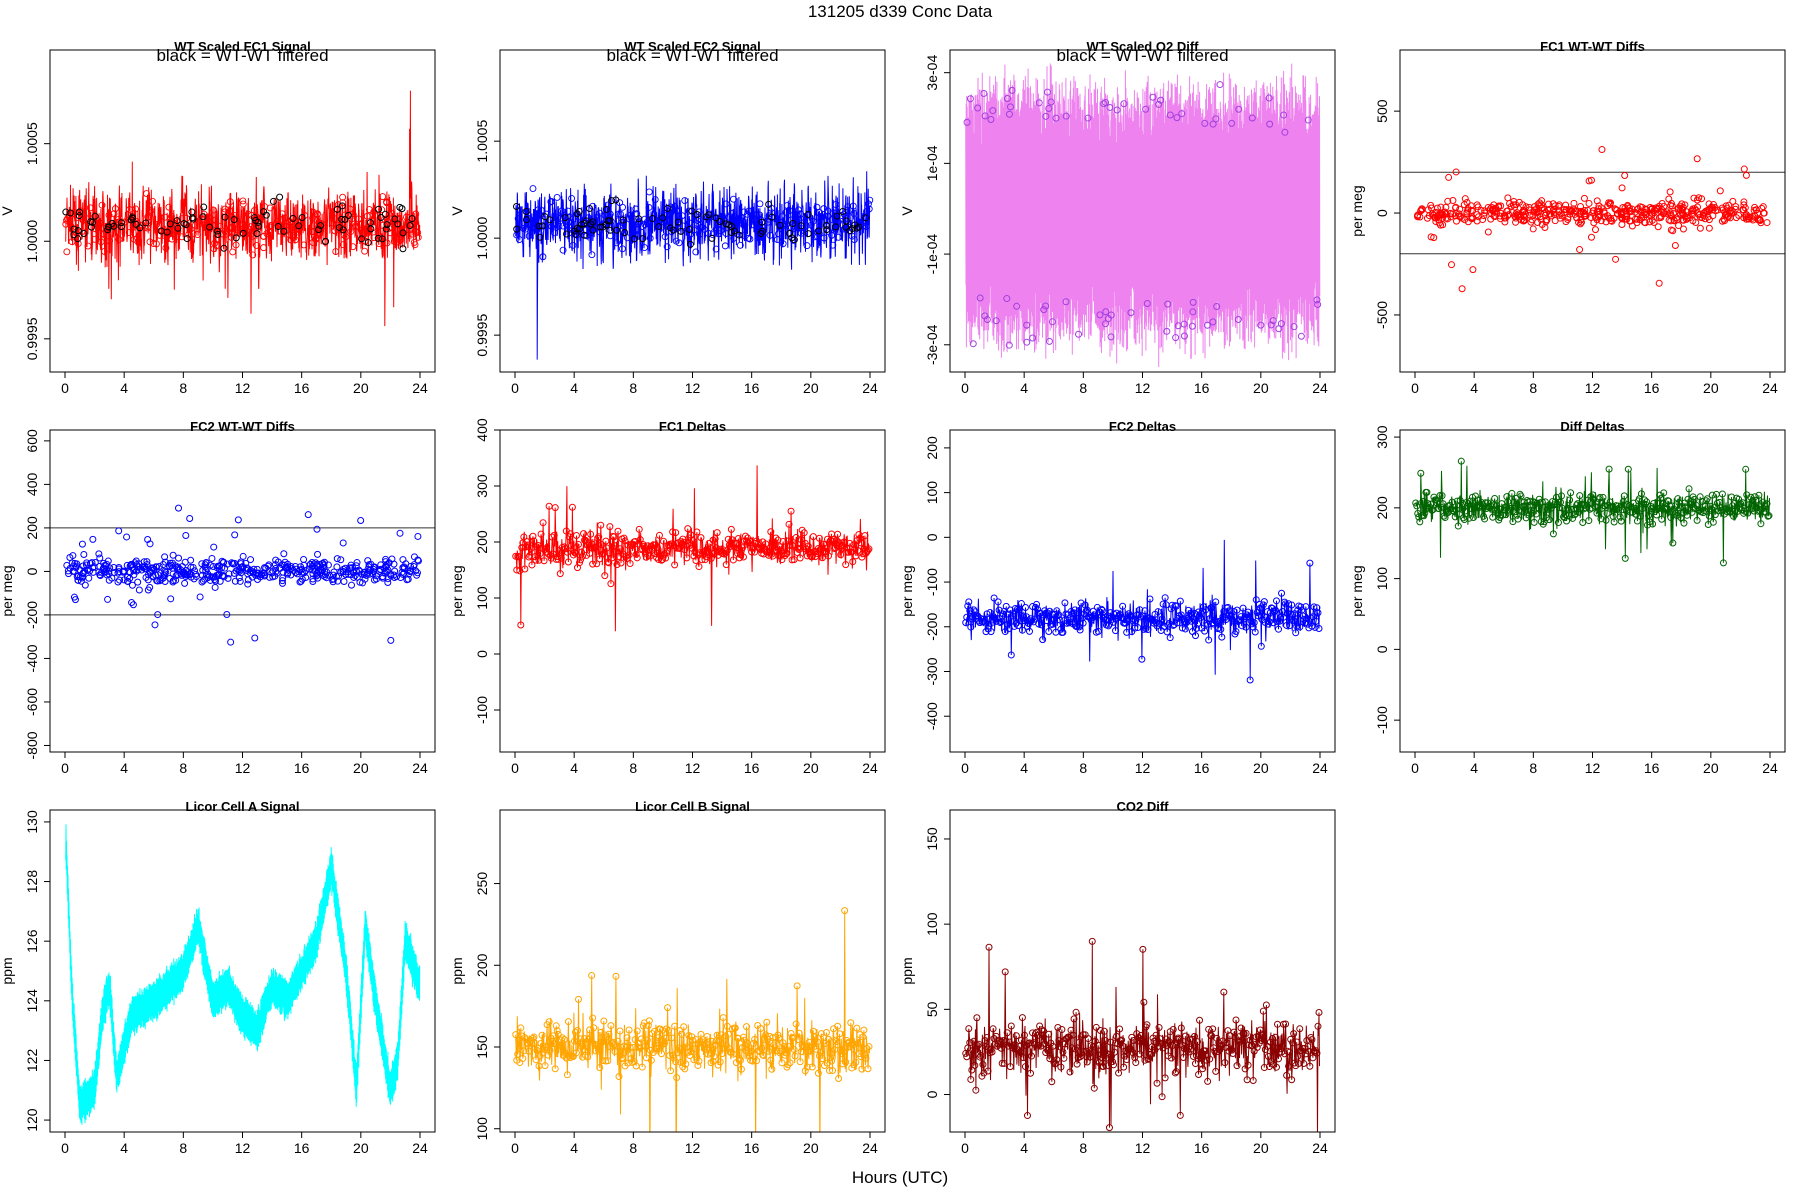 The image size is (1800, 1200). I want to click on plot-area, so click(242, 575).